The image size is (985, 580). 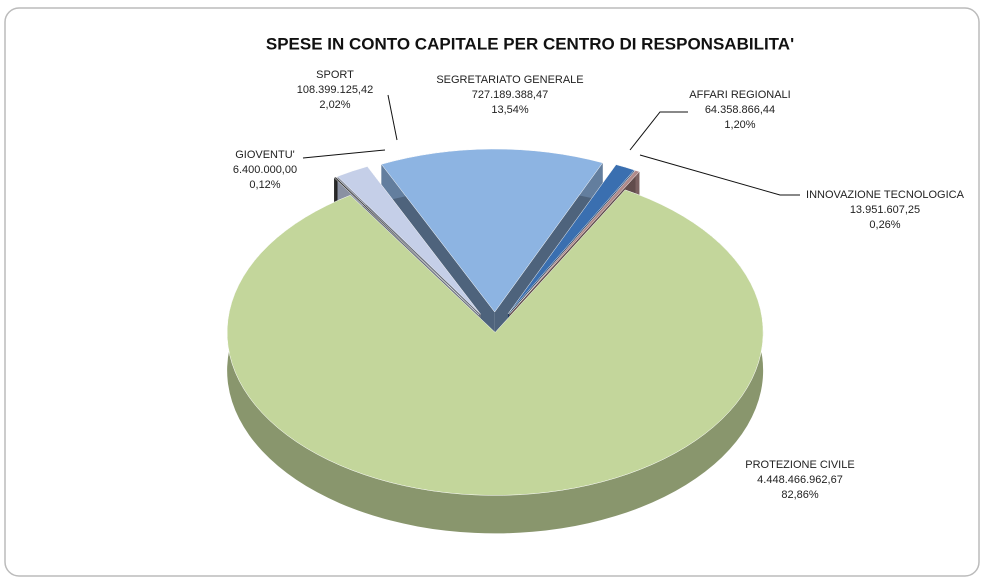 What do you see at coordinates (739, 125) in the screenshot?
I see `data-label-percent: 1,20%` at bounding box center [739, 125].